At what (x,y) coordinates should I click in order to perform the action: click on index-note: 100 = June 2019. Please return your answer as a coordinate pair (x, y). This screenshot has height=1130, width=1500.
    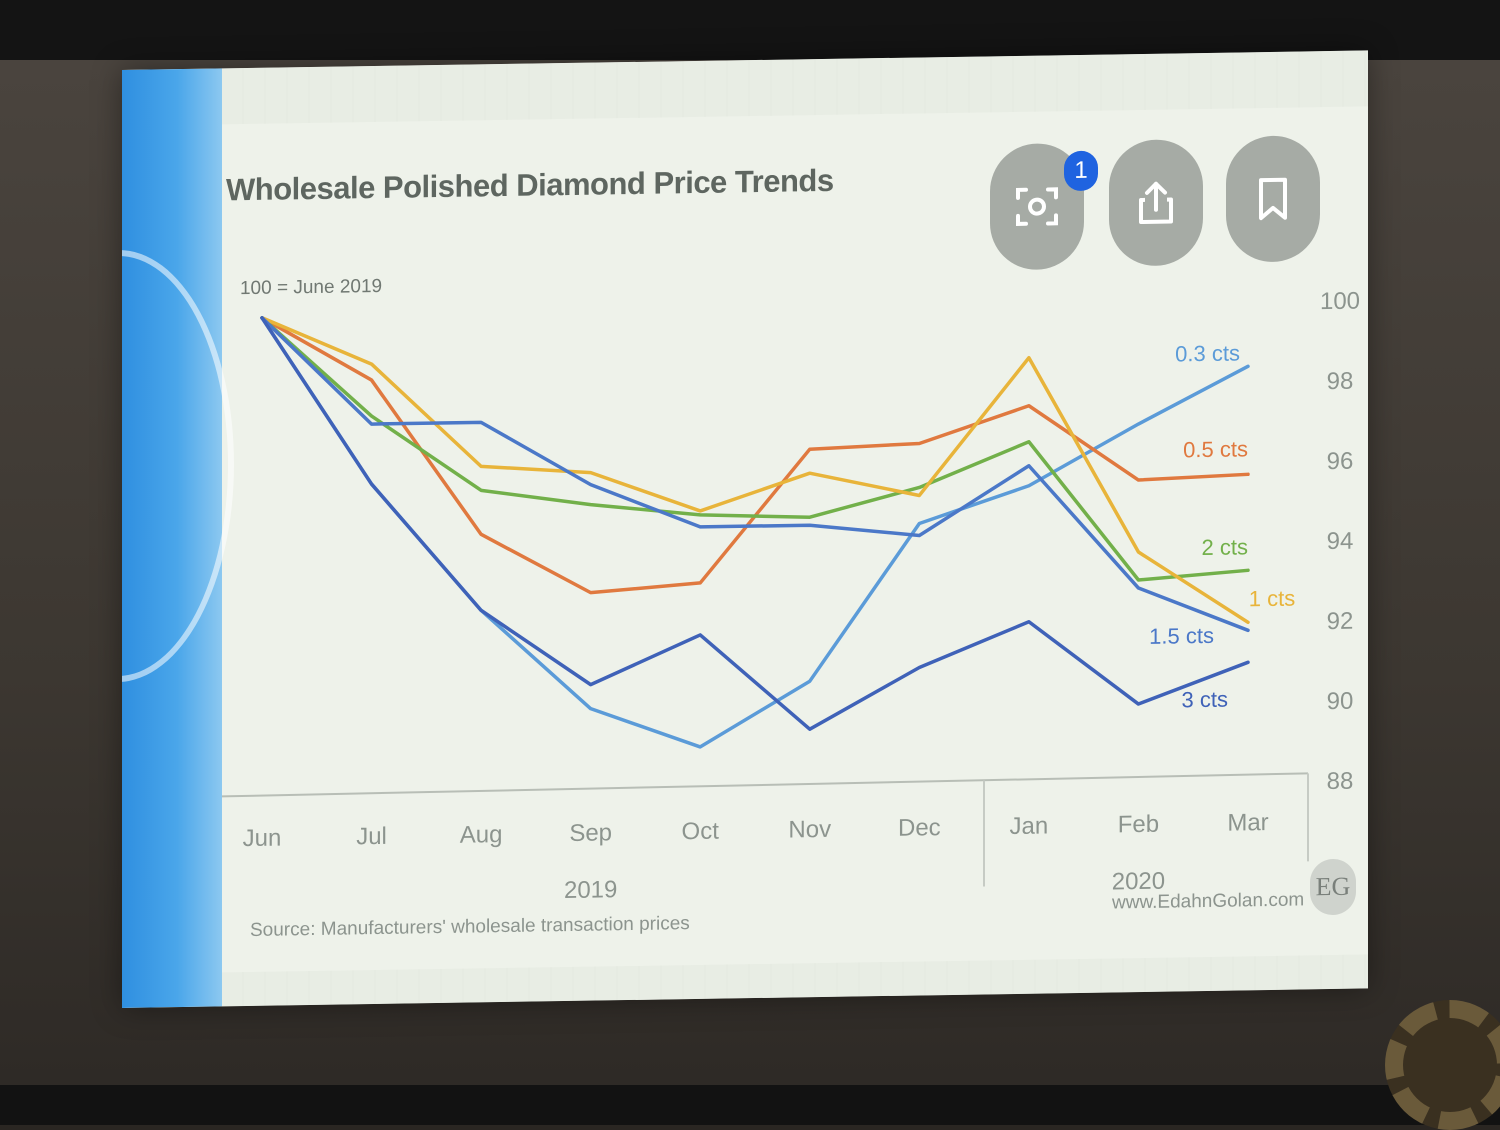
    Looking at the image, I should click on (311, 287).